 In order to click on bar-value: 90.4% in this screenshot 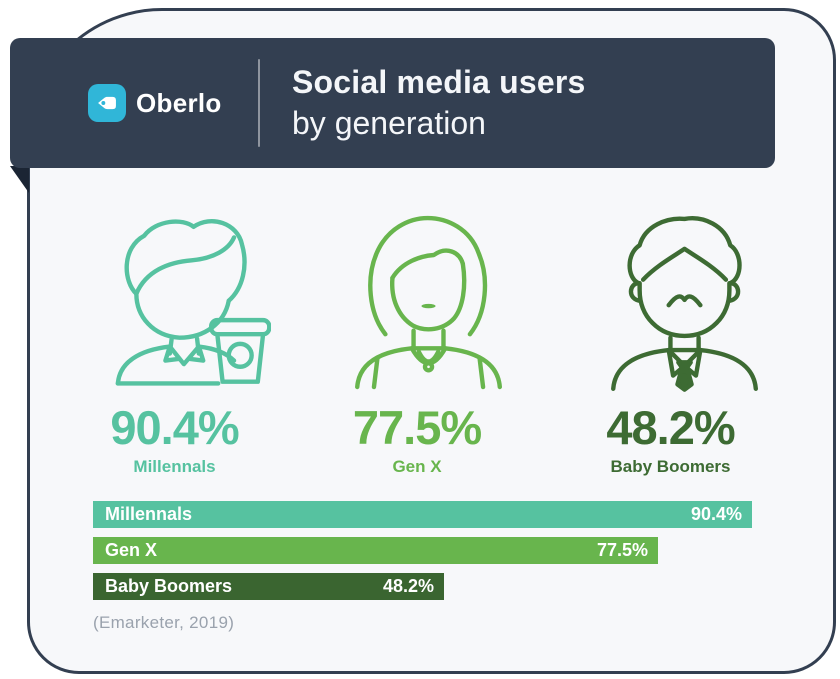, I will do `click(716, 514)`.